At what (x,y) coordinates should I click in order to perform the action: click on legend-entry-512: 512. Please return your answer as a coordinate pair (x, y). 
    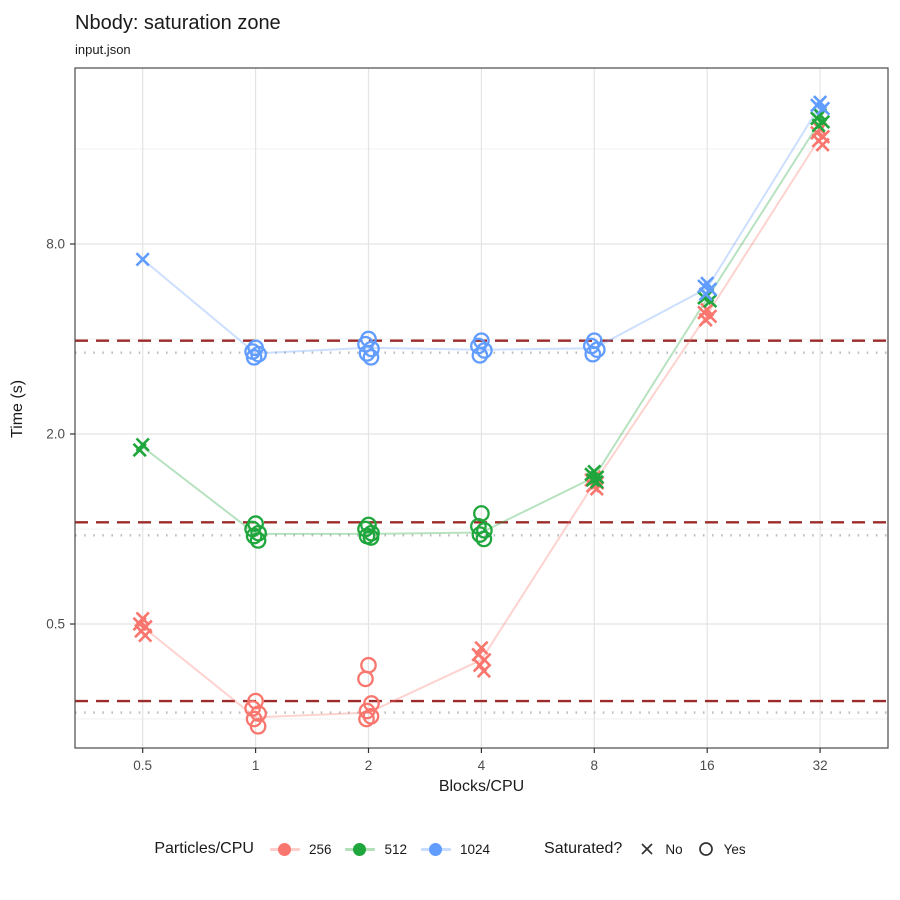
    Looking at the image, I should click on (376, 849).